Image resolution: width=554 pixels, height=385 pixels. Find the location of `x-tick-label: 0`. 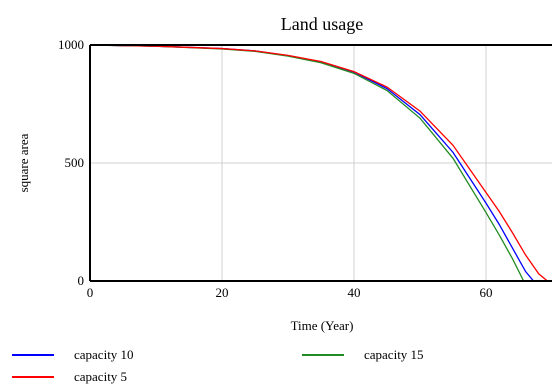

x-tick-label: 0 is located at coordinates (90, 292).